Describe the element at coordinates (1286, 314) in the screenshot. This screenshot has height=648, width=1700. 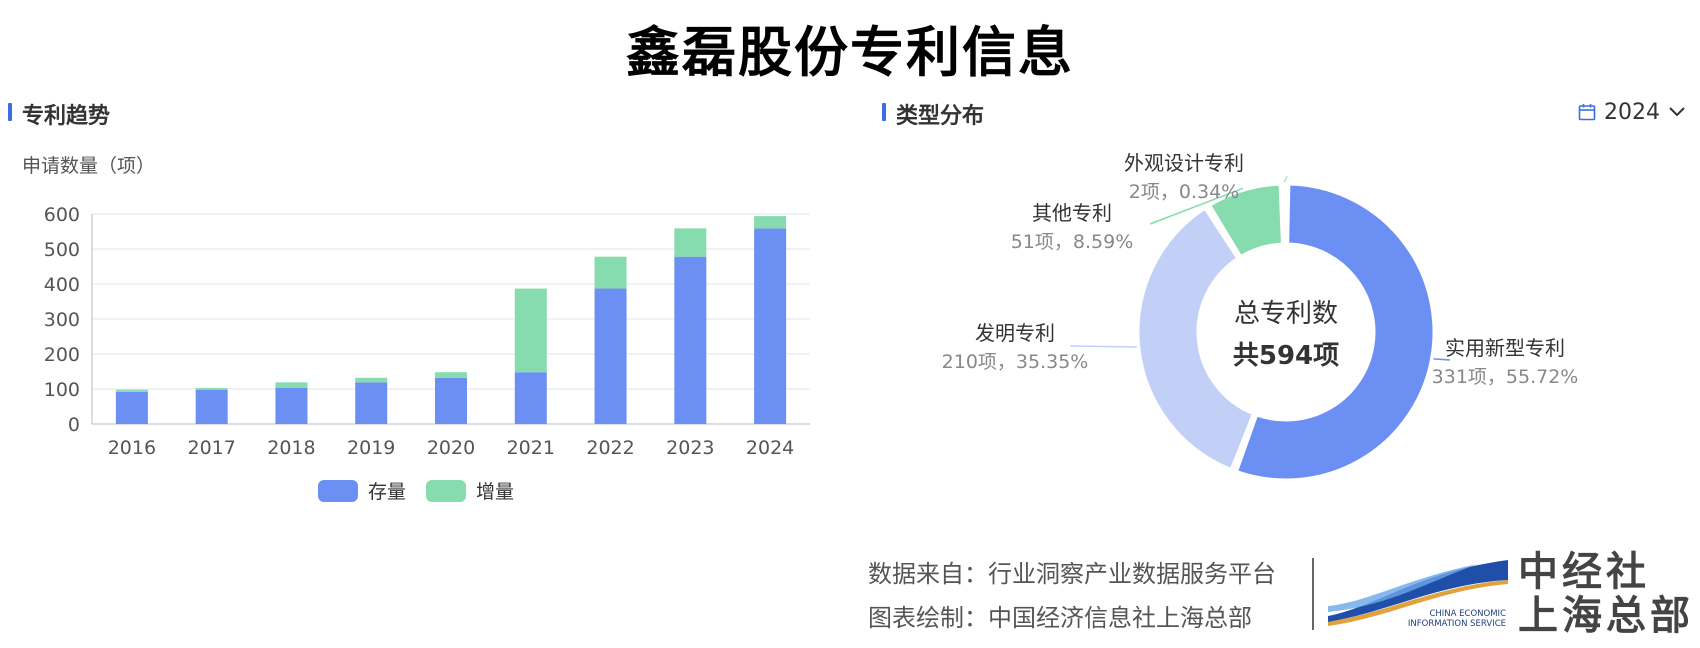
I see `donut-center-title: 总专利数` at that location.